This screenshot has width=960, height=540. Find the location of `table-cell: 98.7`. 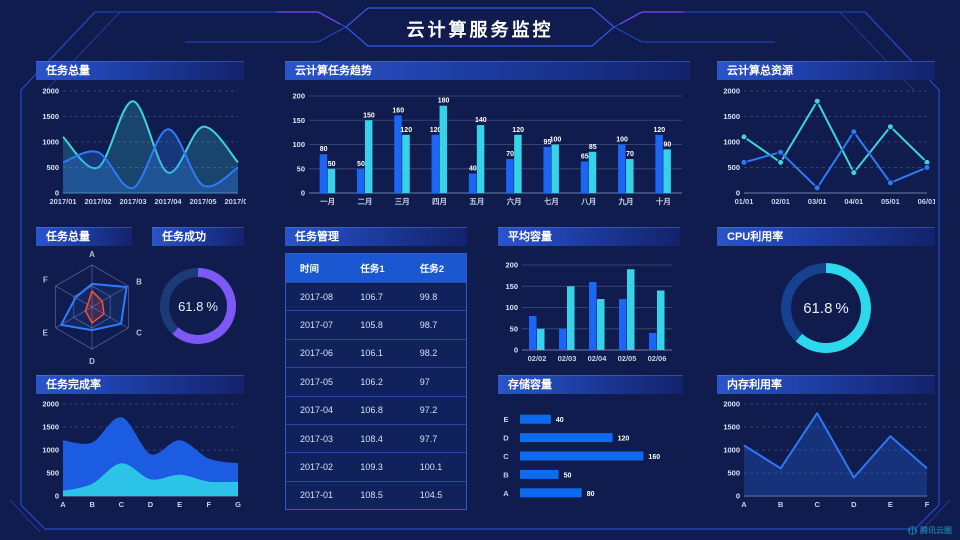

table-cell: 98.7 is located at coordinates (428, 325).